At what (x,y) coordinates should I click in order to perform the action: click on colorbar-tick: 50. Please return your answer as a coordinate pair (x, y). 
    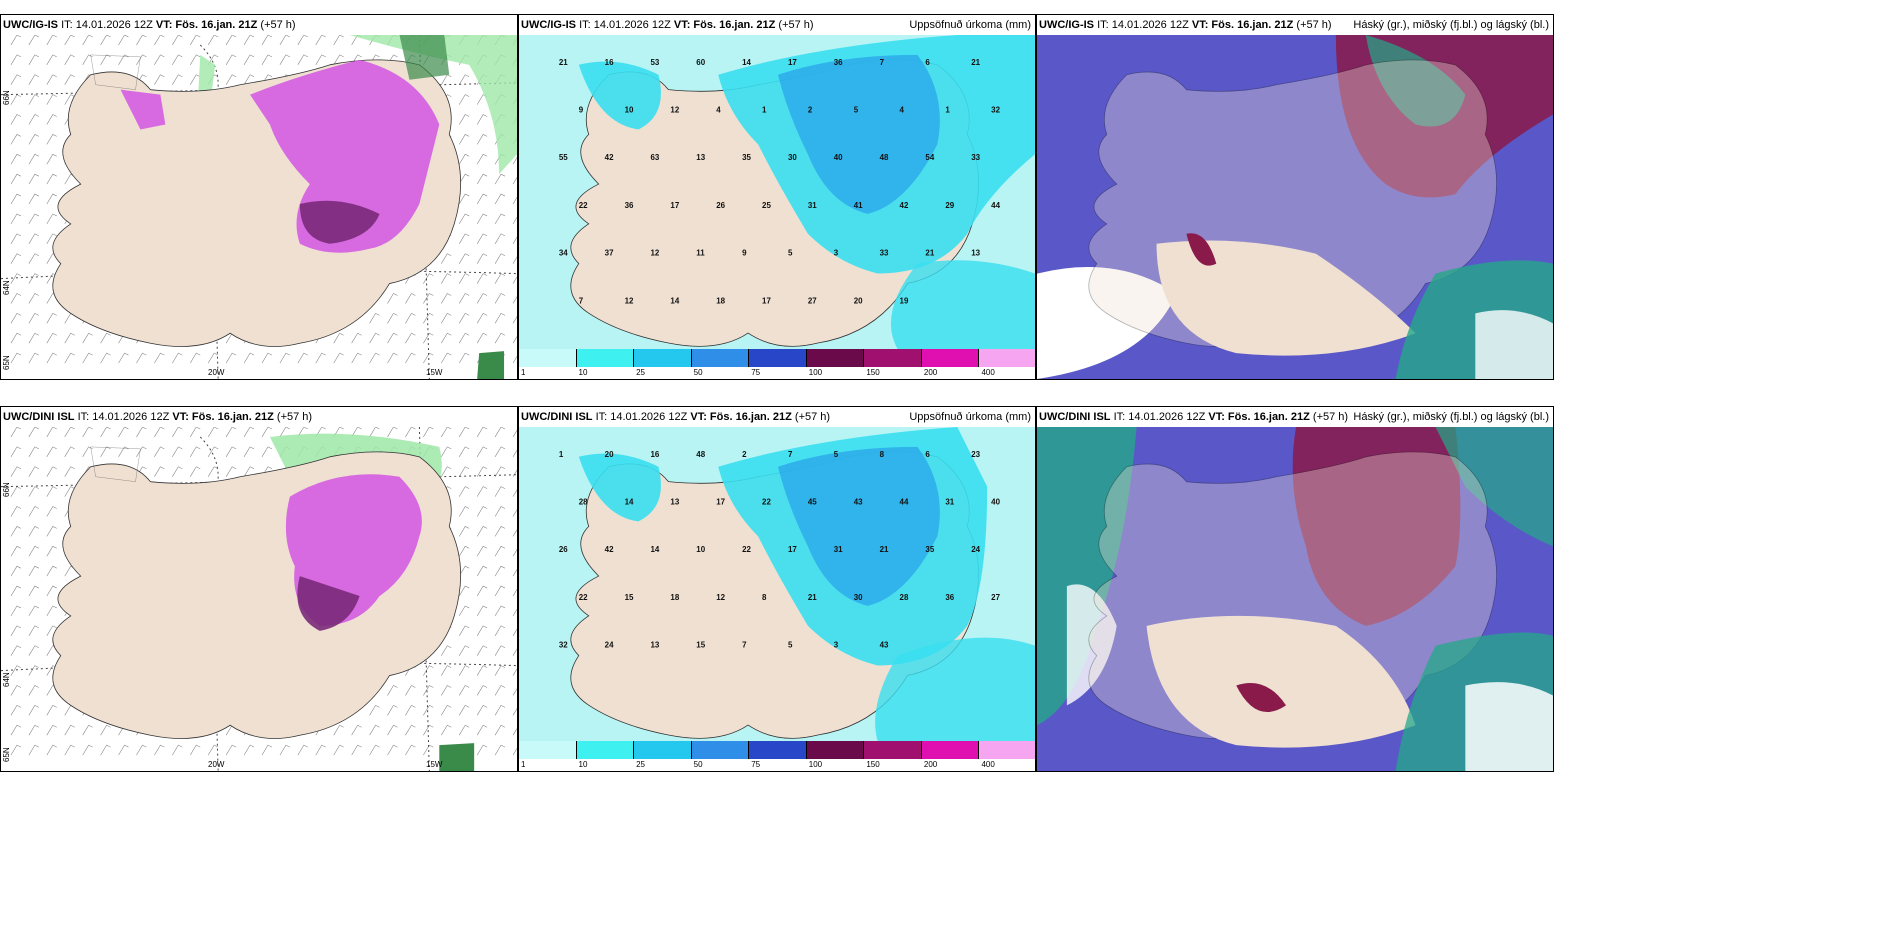
    Looking at the image, I should click on (698, 372).